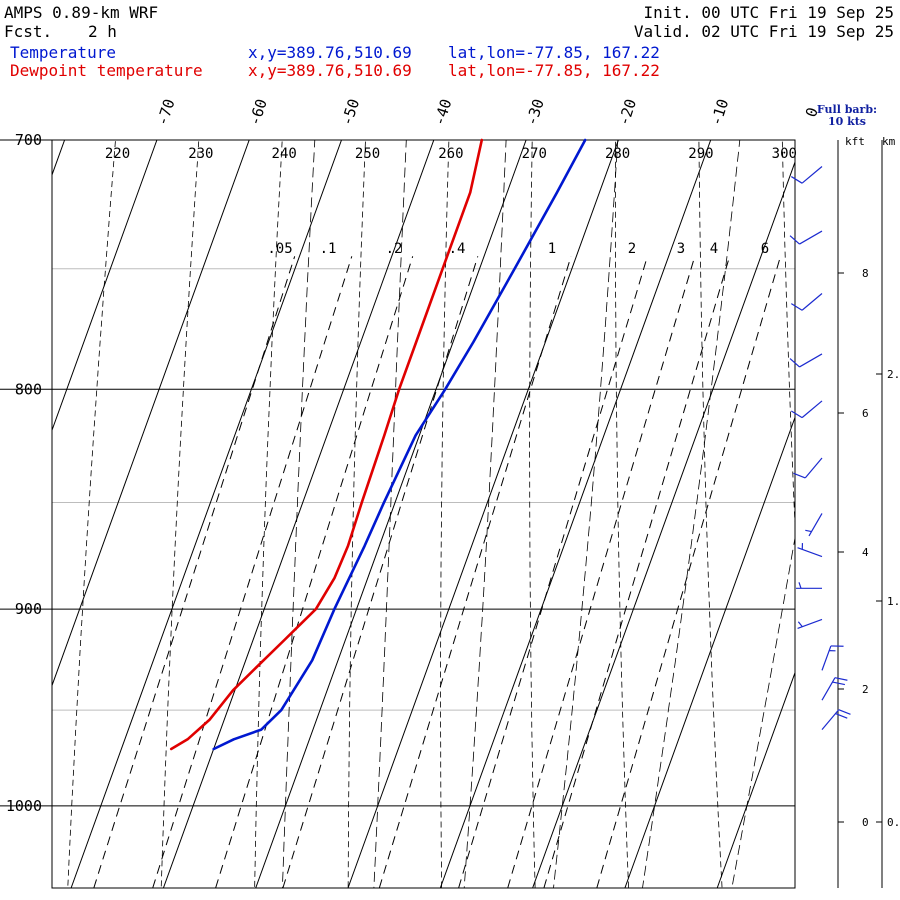 This screenshot has height=900, width=900. What do you see at coordinates (330, 70) in the screenshot?
I see `legend-dewpoint-xy: x,y=389.76,510.69` at bounding box center [330, 70].